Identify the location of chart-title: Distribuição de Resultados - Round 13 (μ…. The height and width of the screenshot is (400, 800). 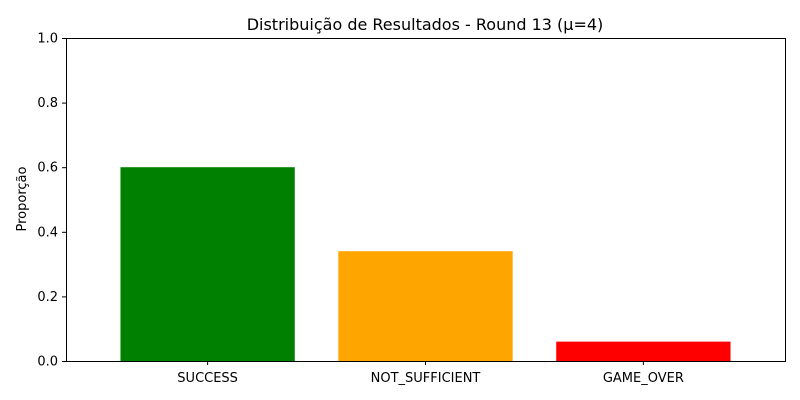
(425, 24).